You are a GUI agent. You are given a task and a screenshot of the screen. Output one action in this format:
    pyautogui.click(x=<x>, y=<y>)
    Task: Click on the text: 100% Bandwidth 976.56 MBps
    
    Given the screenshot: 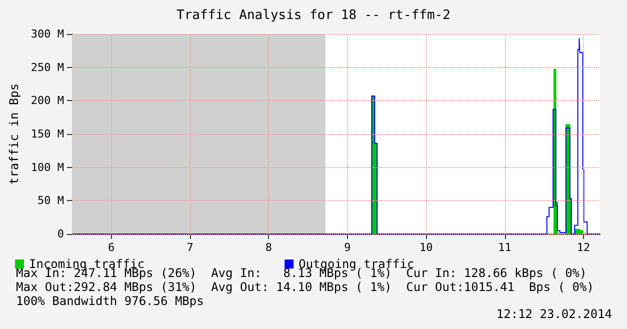 What is the action you would take?
    pyautogui.click(x=110, y=301)
    